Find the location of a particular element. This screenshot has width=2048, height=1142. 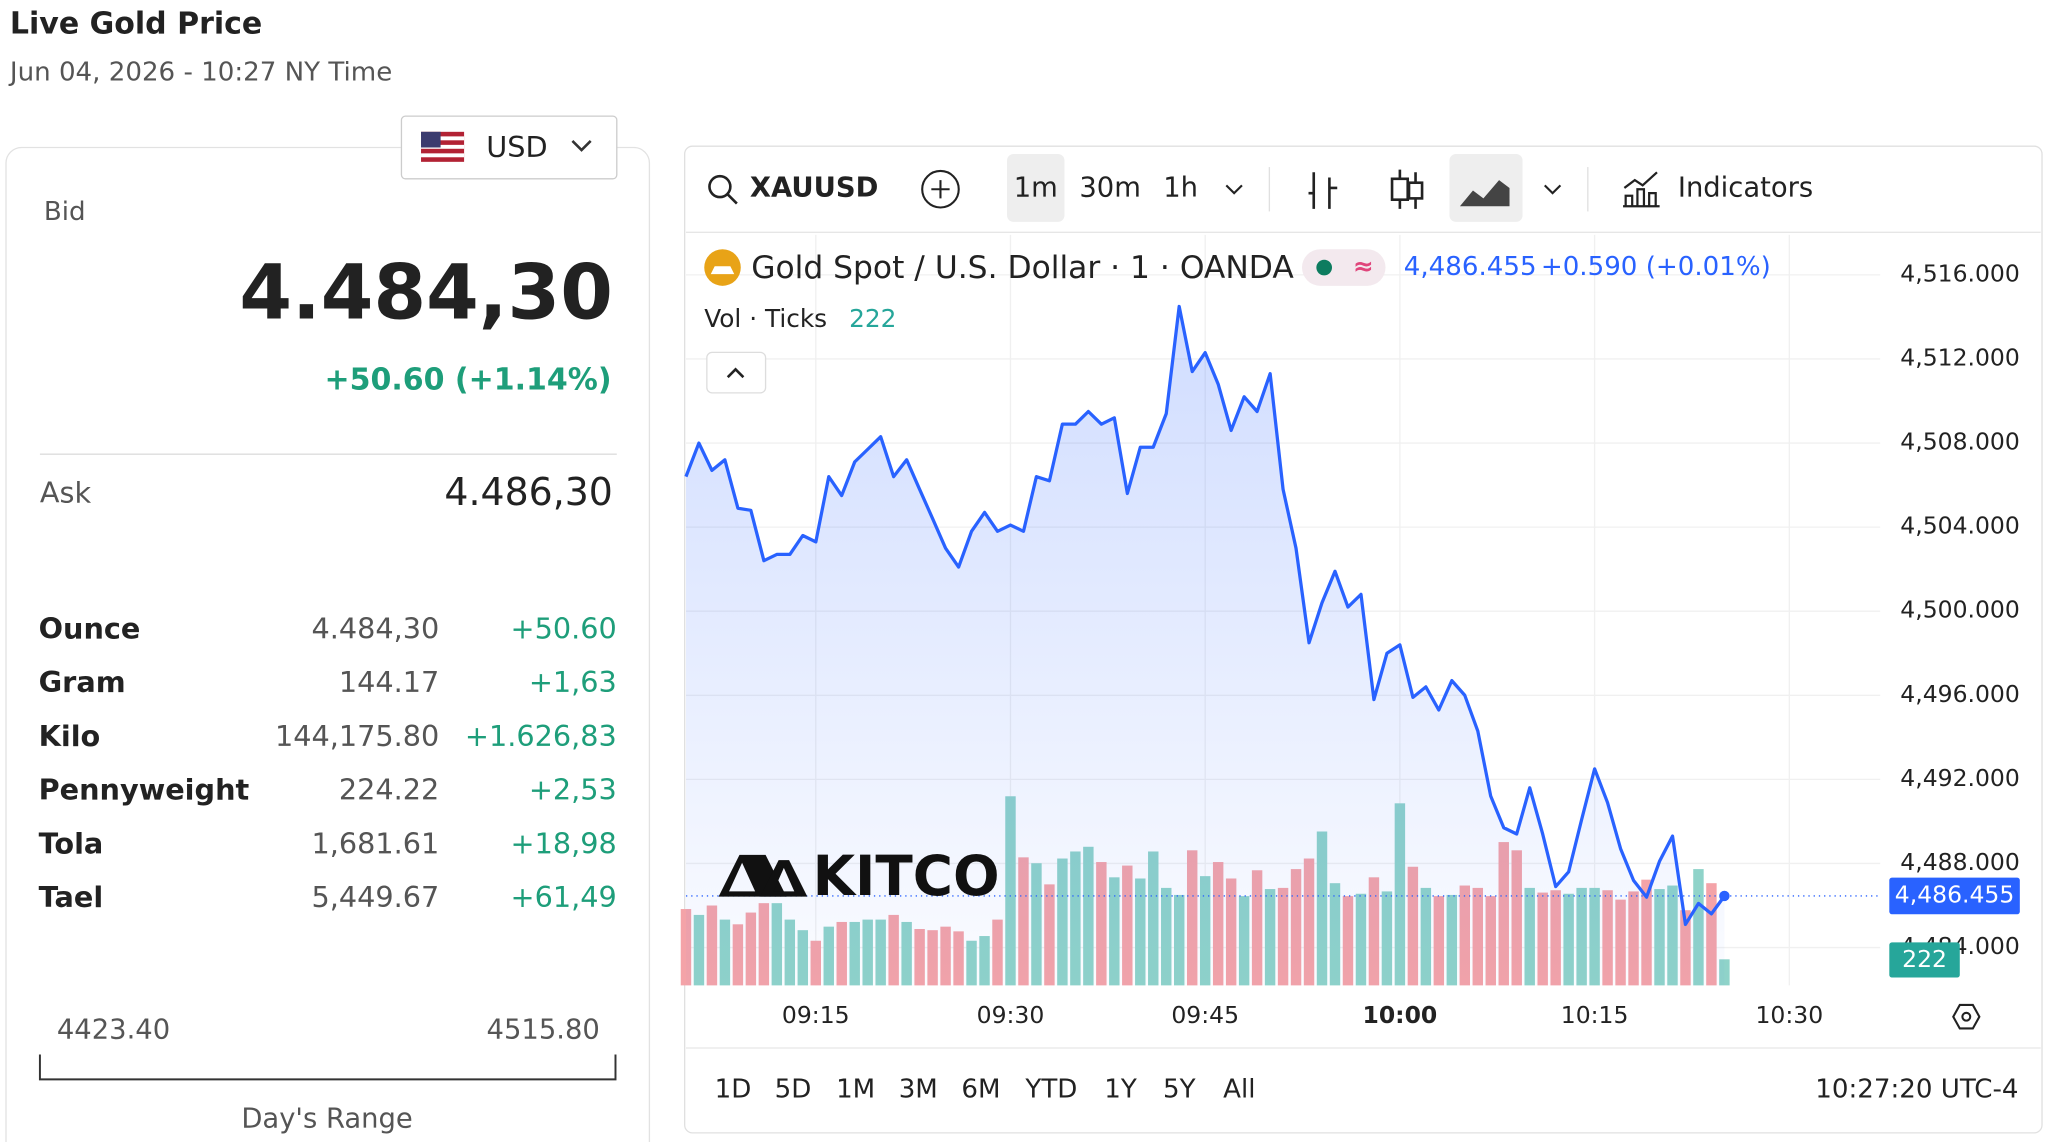

x-tick-label: 10:00 is located at coordinates (1400, 1015).